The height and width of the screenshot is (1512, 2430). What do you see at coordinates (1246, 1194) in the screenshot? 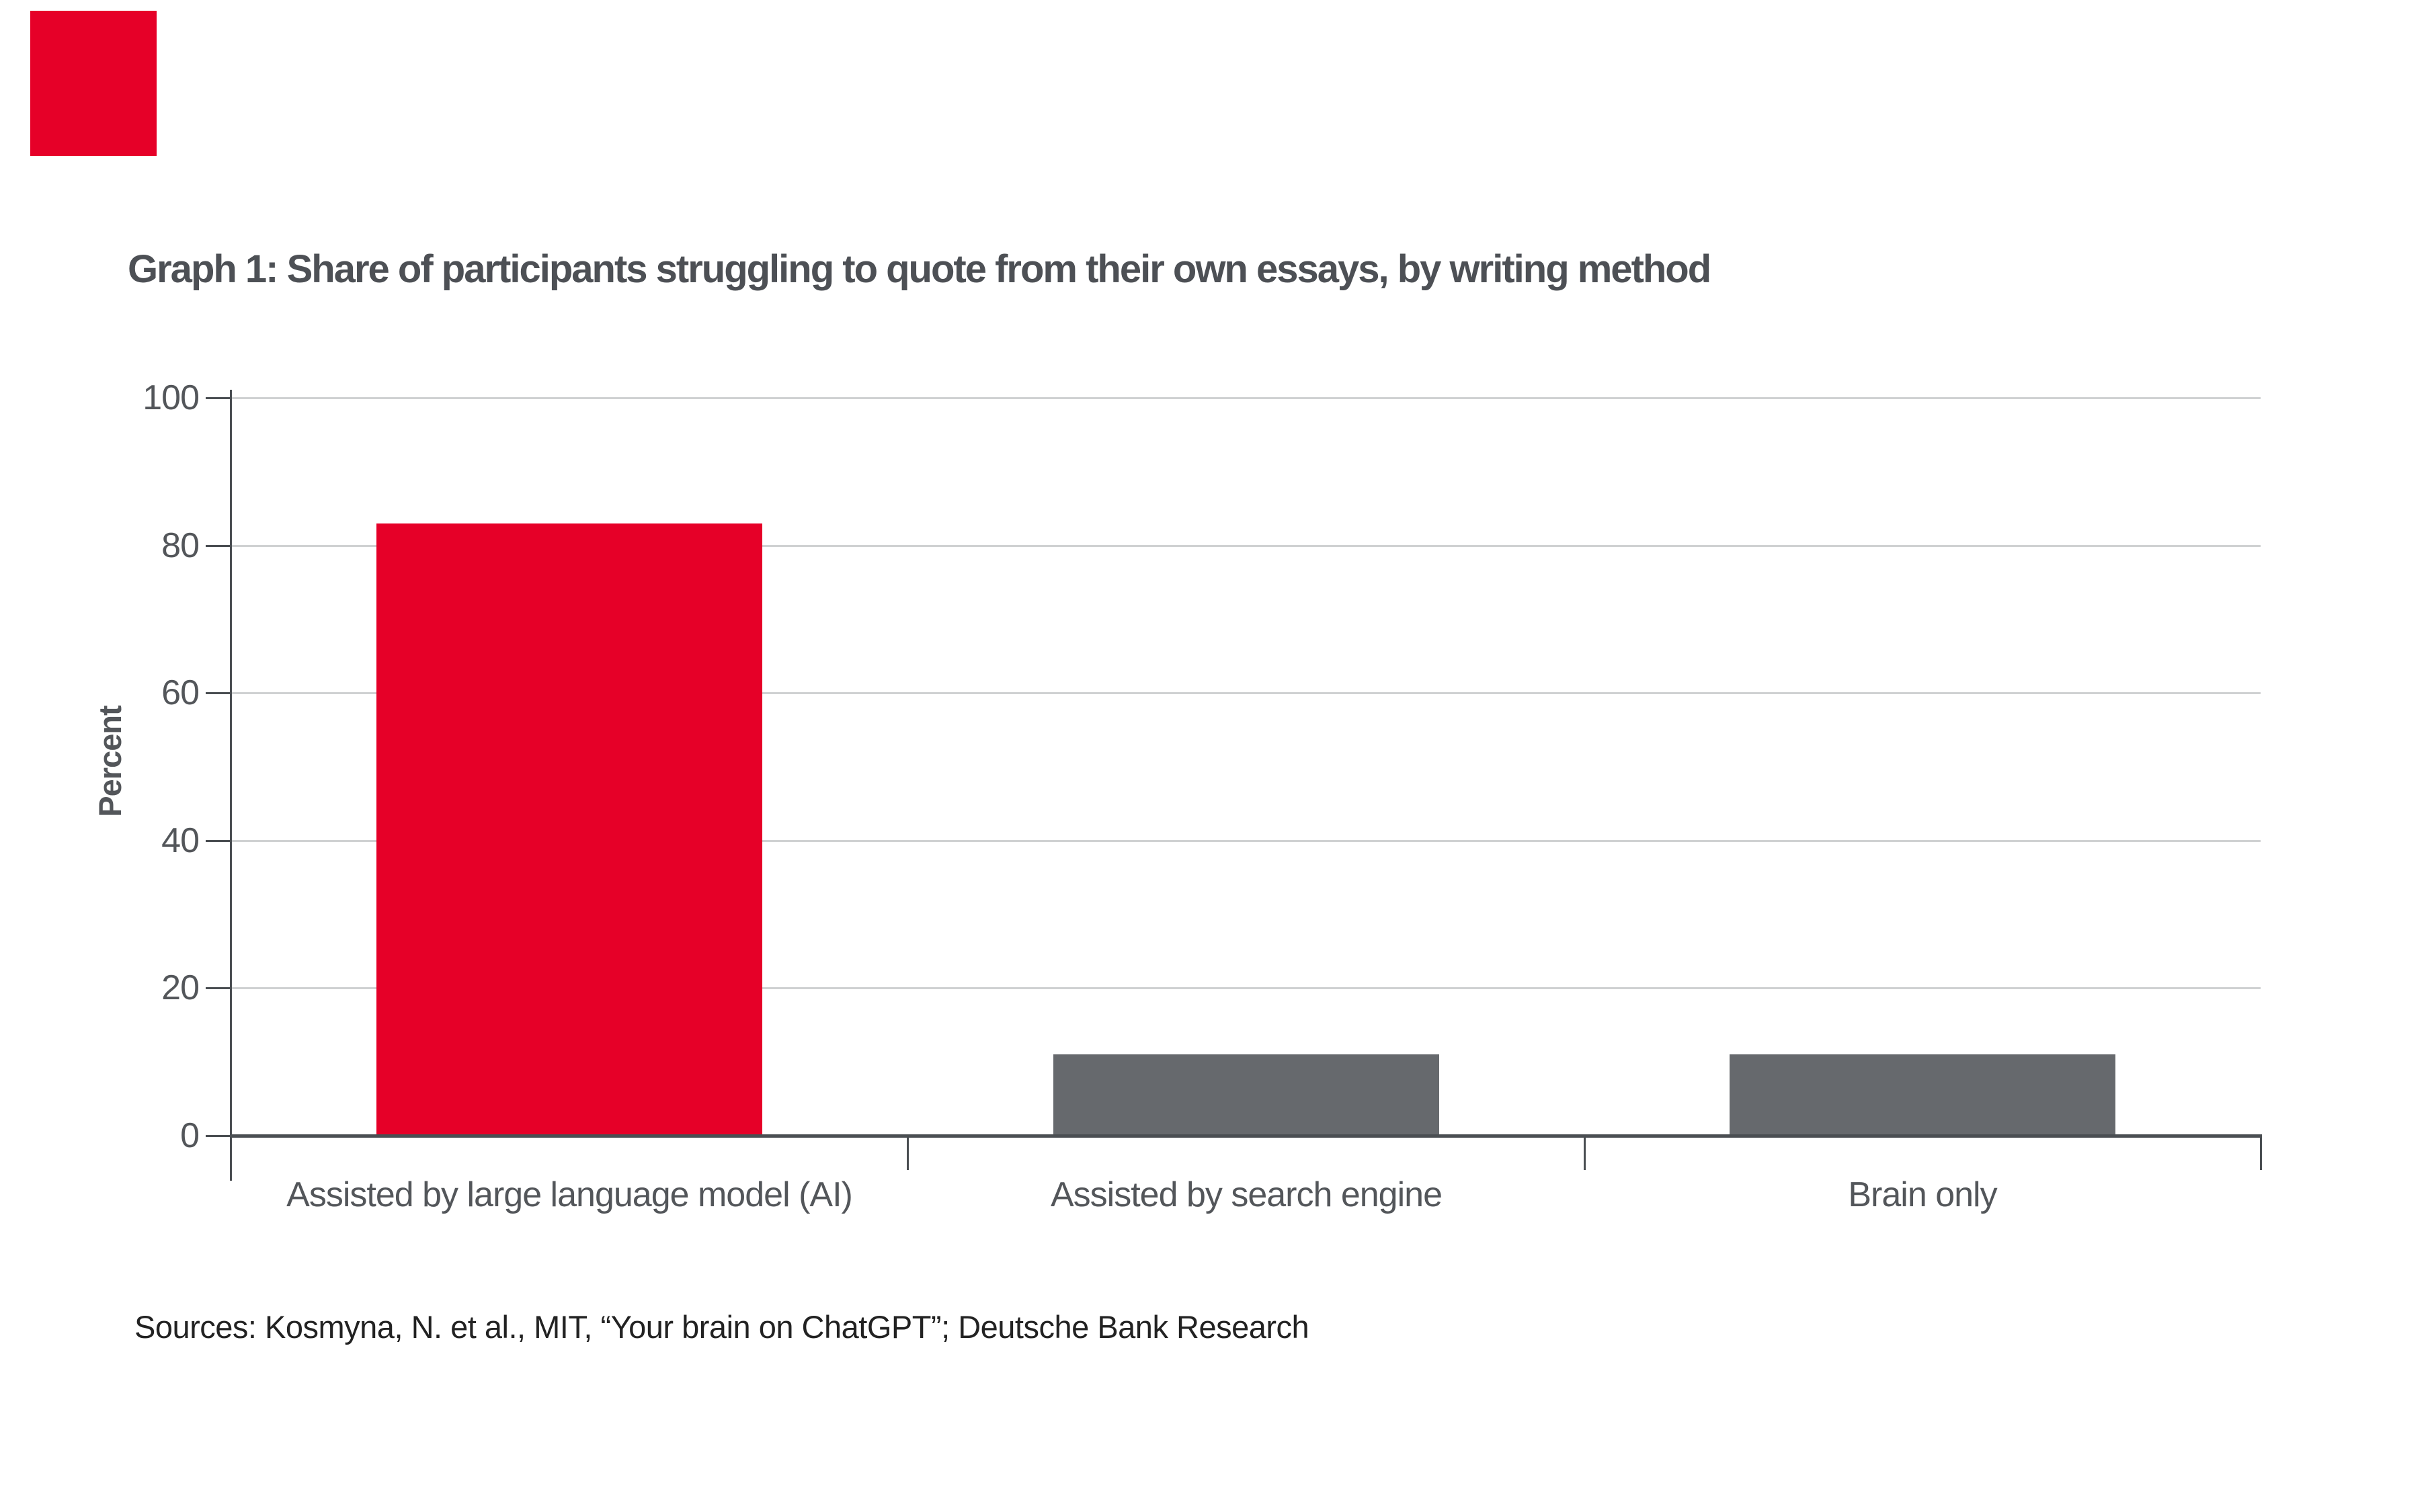
I see `x-category-label-2: Assisted by search engine` at bounding box center [1246, 1194].